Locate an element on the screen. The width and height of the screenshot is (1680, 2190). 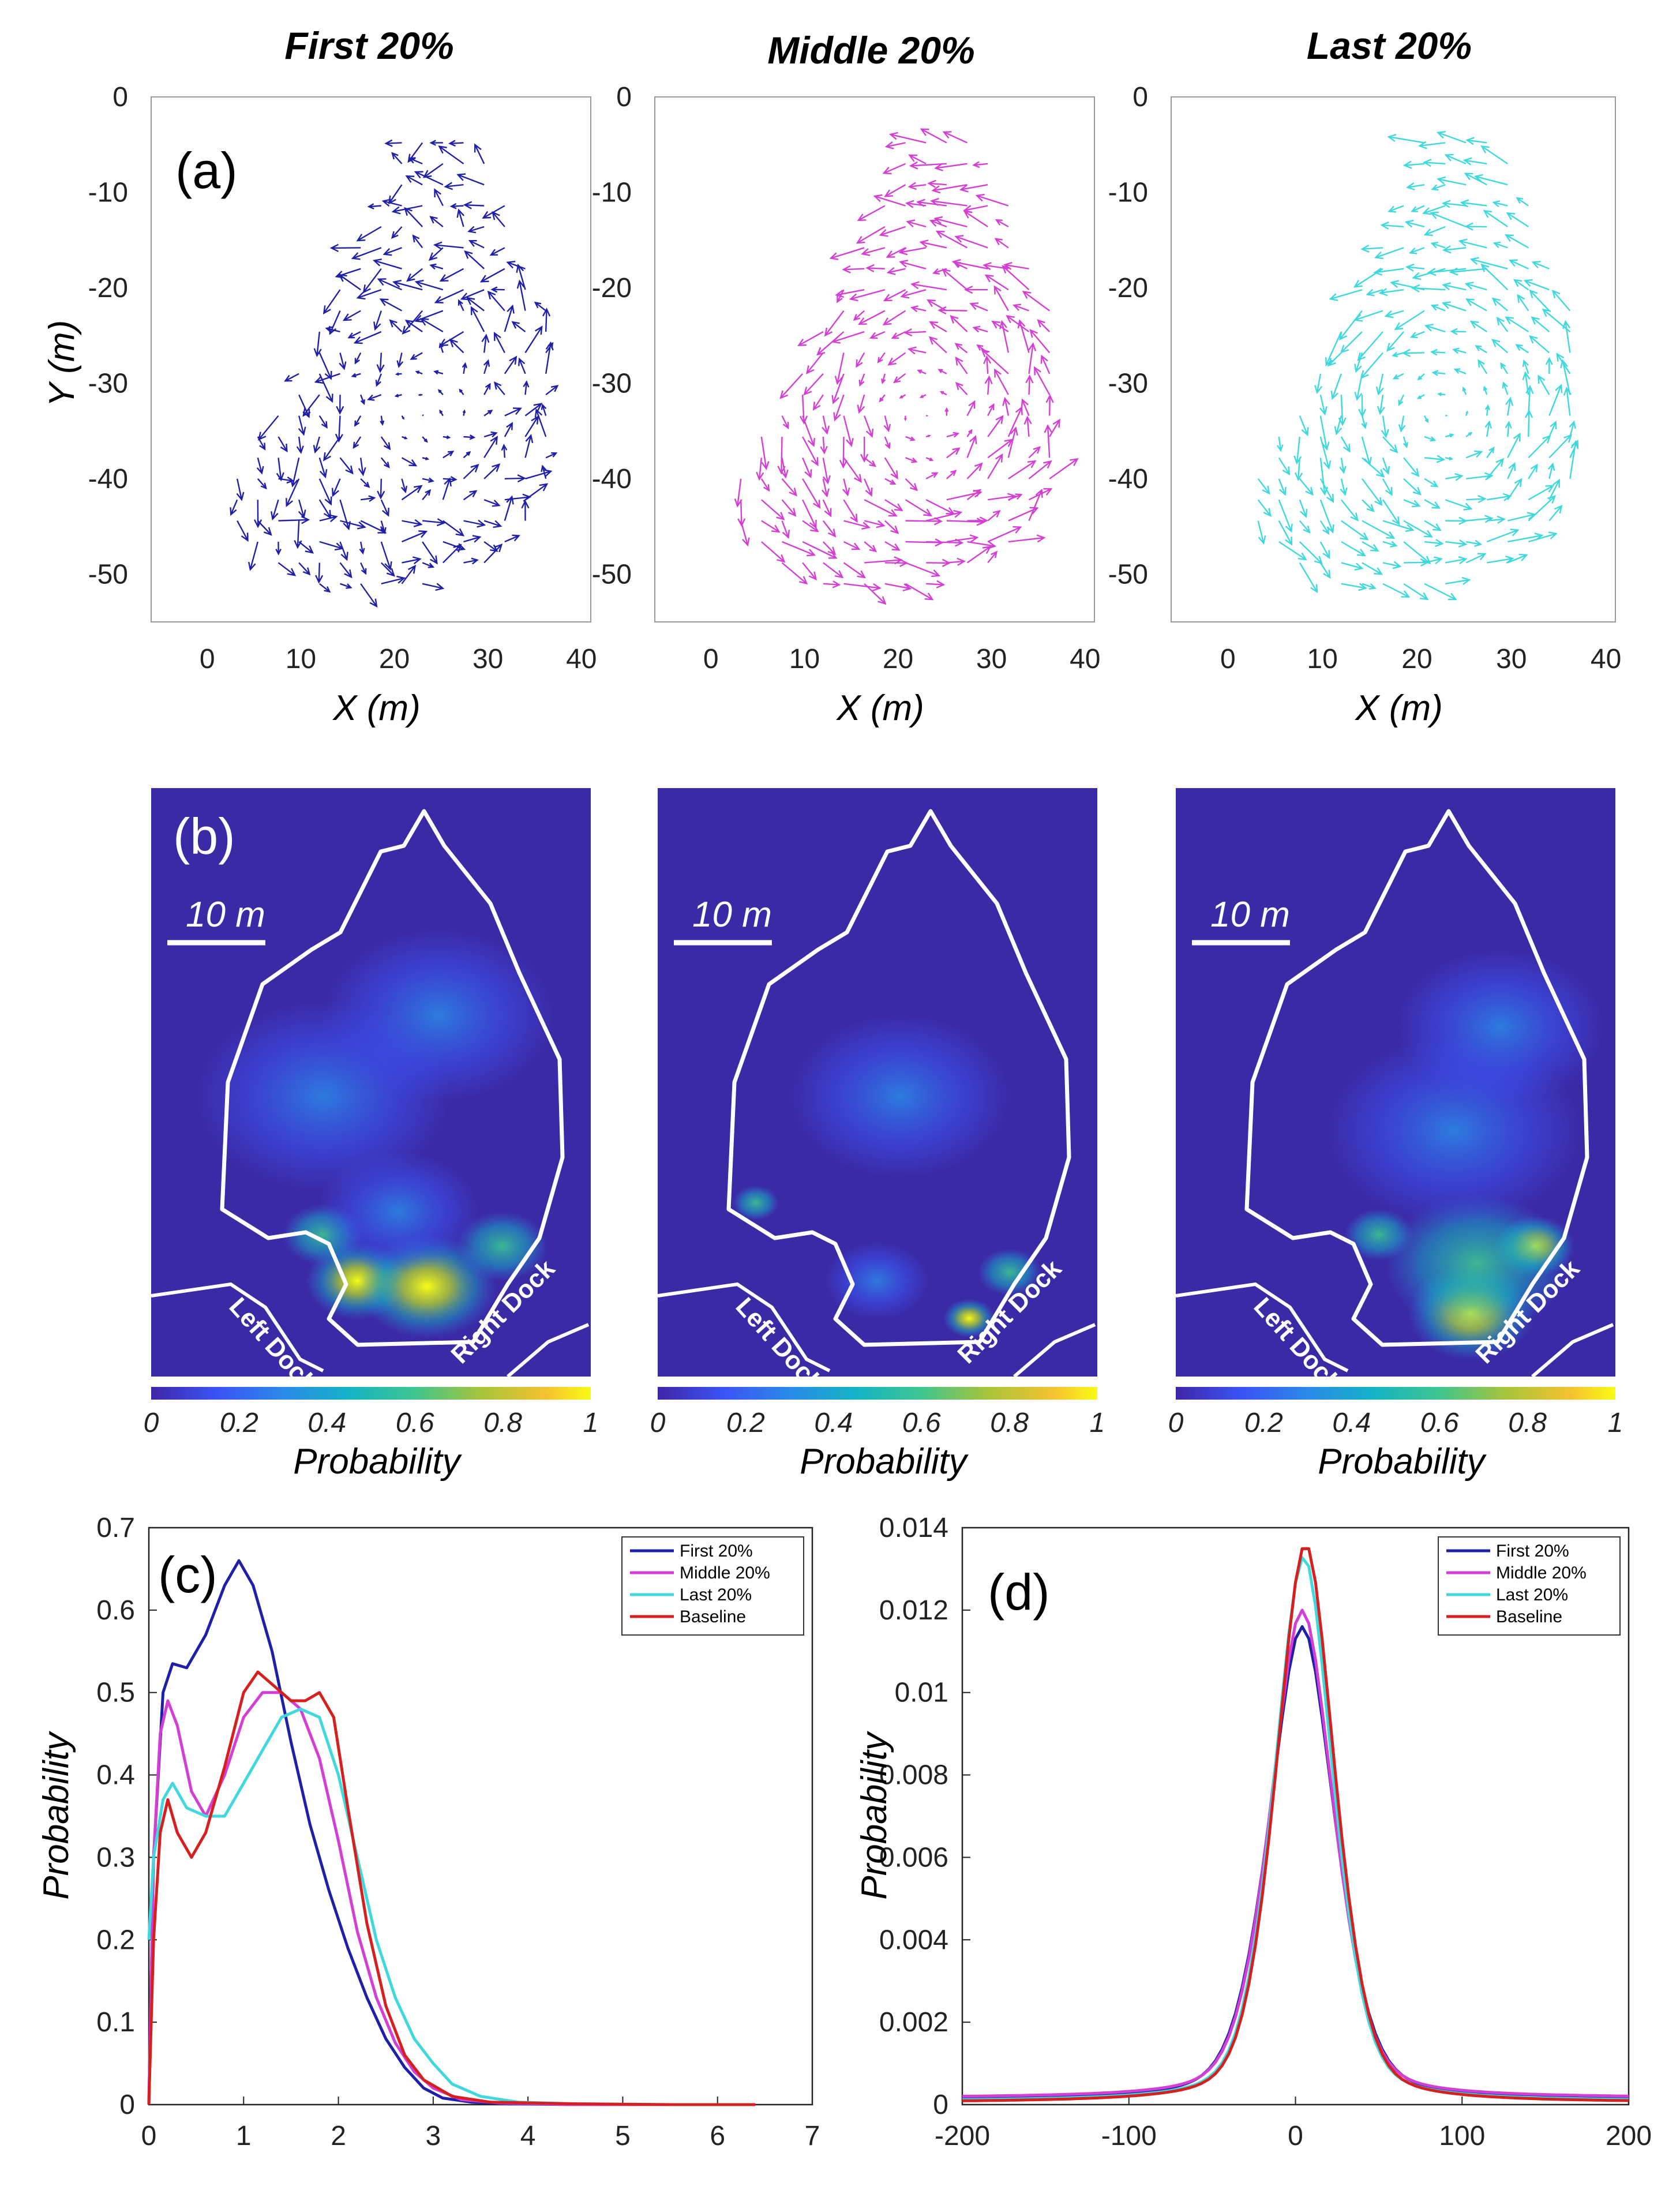
colorbar-tick-label: 1 is located at coordinates (591, 1423).